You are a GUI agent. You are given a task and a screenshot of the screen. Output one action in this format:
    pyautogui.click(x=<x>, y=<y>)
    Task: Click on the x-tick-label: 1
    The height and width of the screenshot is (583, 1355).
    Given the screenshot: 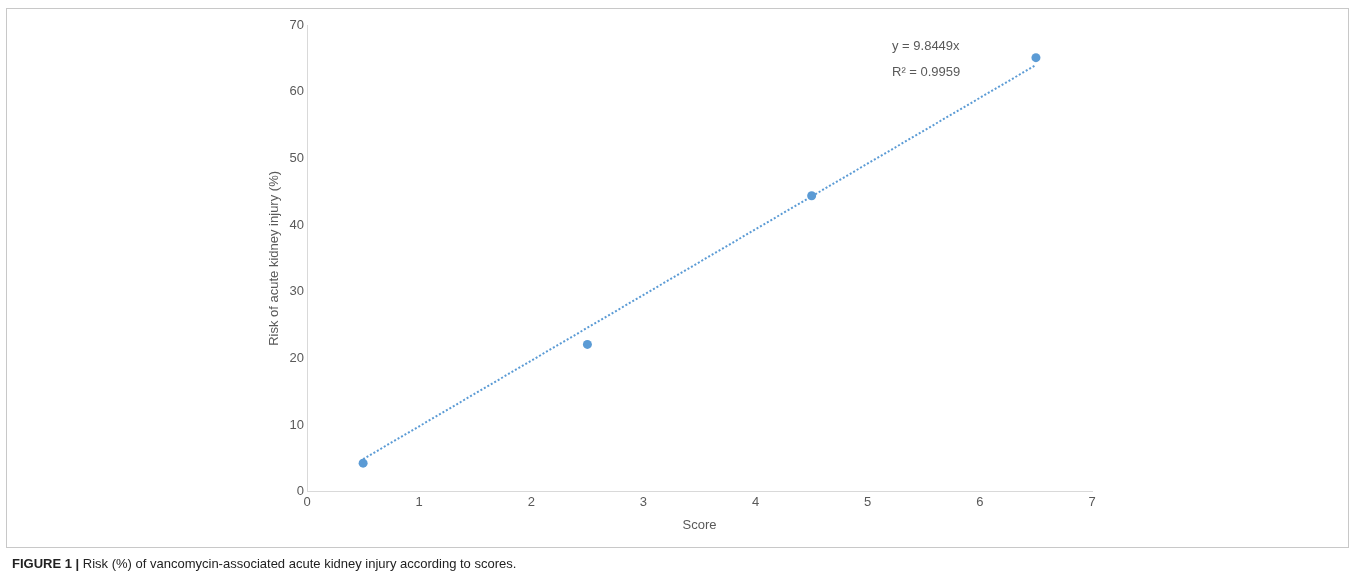 What is the action you would take?
    pyautogui.click(x=419, y=502)
    